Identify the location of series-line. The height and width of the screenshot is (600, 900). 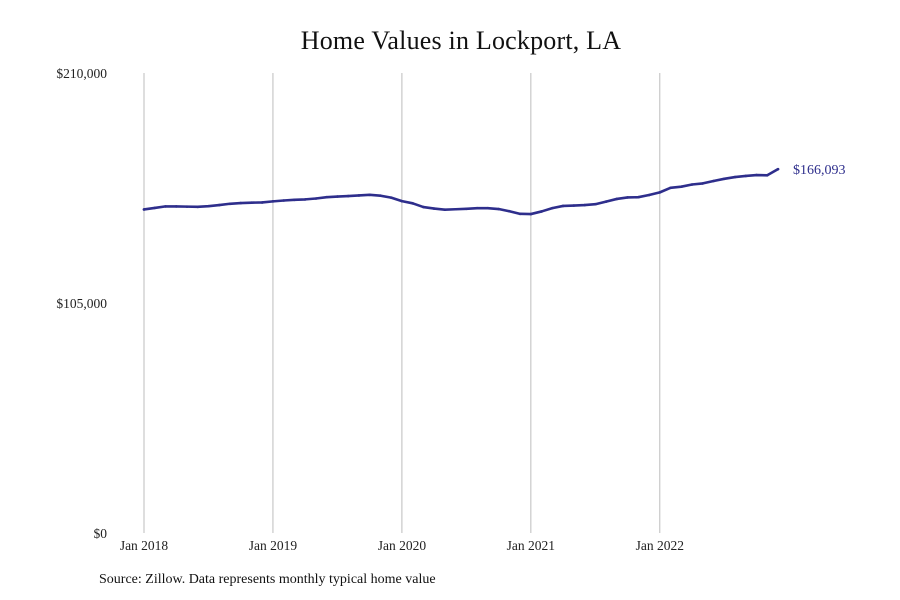
(461, 191).